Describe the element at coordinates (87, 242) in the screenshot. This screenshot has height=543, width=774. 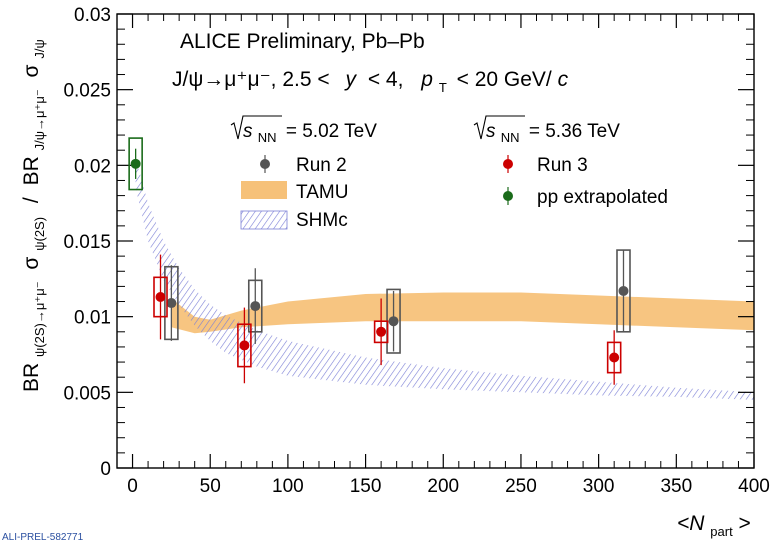
I see `y-tick-label: 0.015` at that location.